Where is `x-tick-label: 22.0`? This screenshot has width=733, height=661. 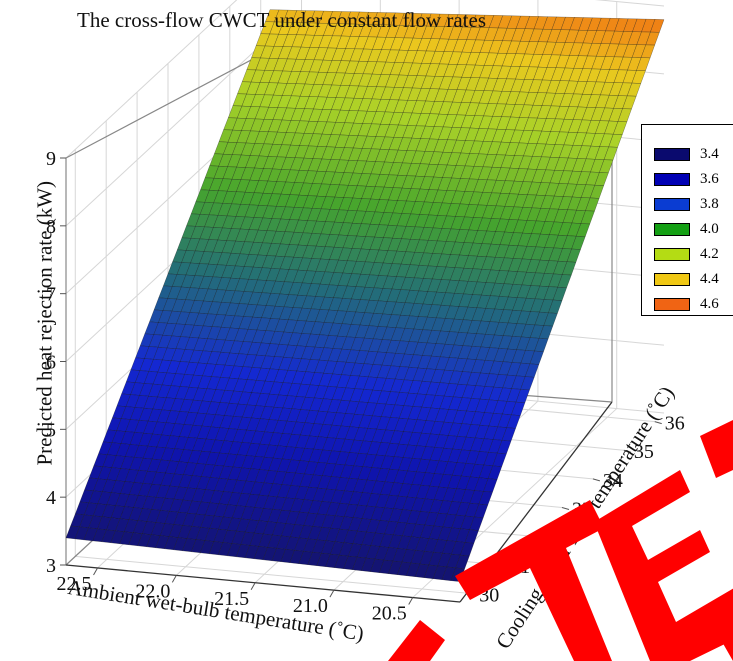
x-tick-label: 22.0 is located at coordinates (152, 591).